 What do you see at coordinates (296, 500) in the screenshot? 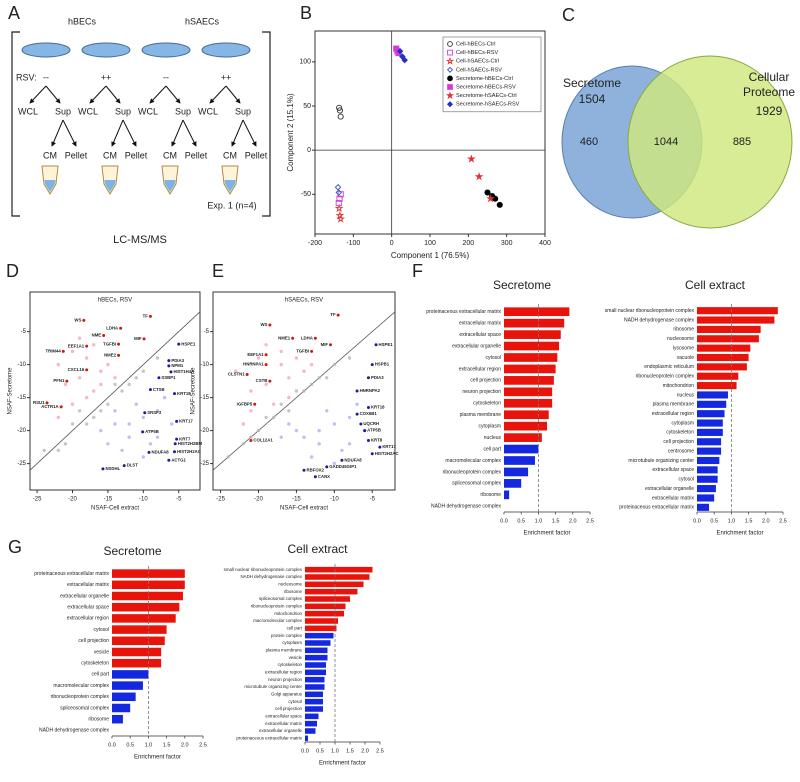
I see `x-tick-label: -15` at bounding box center [296, 500].